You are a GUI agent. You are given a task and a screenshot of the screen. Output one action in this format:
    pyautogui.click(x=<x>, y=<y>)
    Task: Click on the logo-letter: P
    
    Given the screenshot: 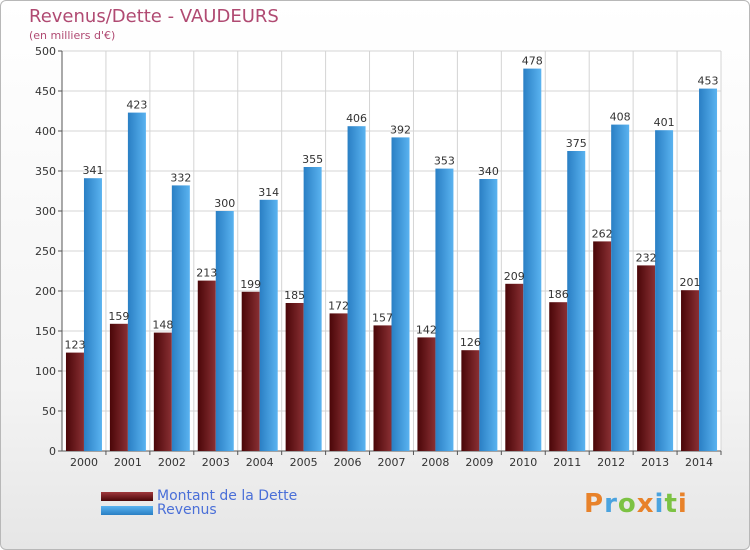 What is the action you would take?
    pyautogui.click(x=594, y=504)
    